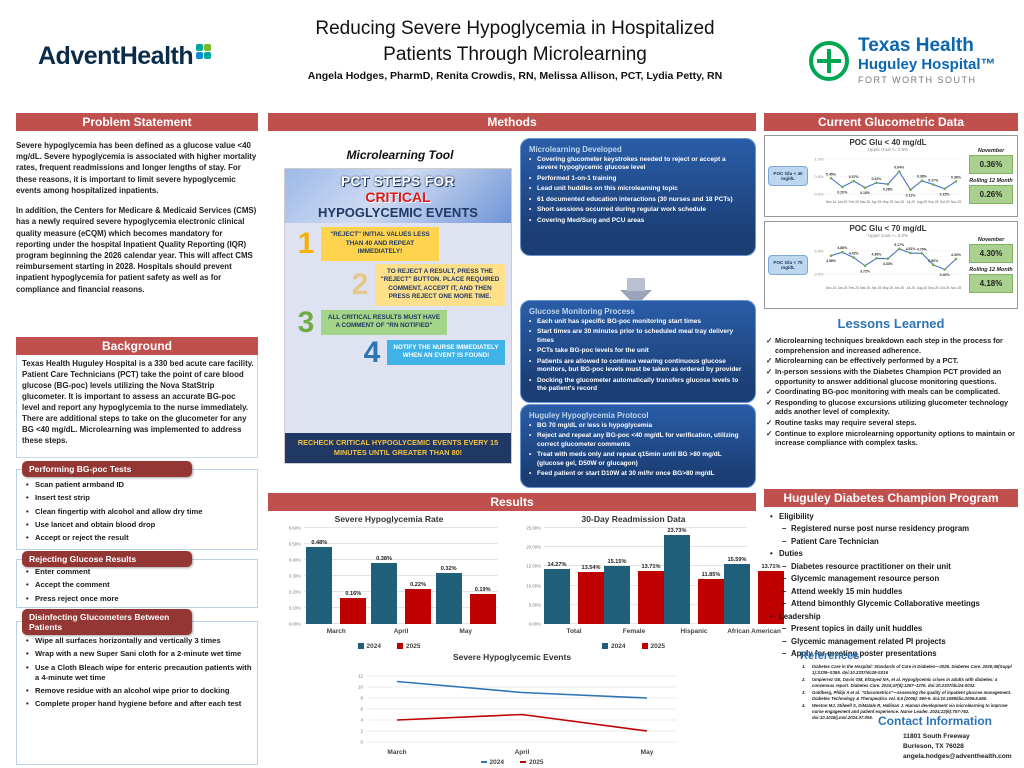 This screenshot has height=768, width=1024. I want to click on stat-value: 0.26%, so click(991, 194).